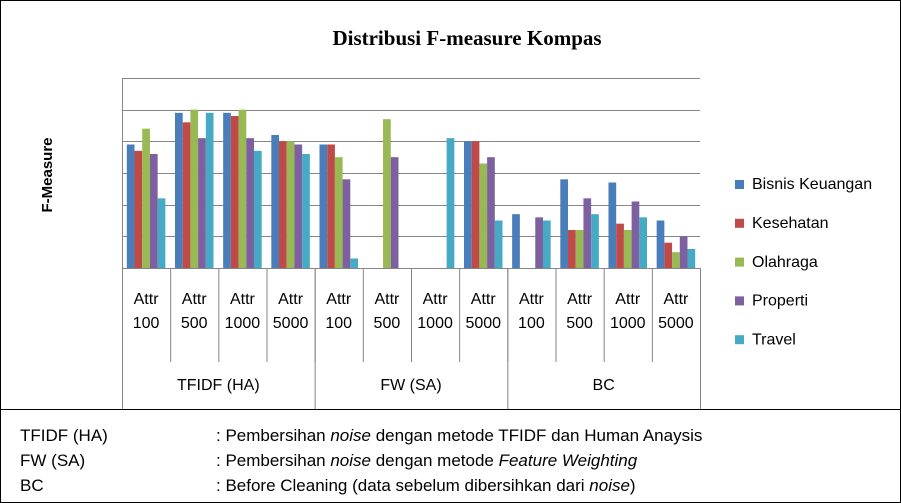  I want to click on note-term: TFIDF (HA), so click(64, 435).